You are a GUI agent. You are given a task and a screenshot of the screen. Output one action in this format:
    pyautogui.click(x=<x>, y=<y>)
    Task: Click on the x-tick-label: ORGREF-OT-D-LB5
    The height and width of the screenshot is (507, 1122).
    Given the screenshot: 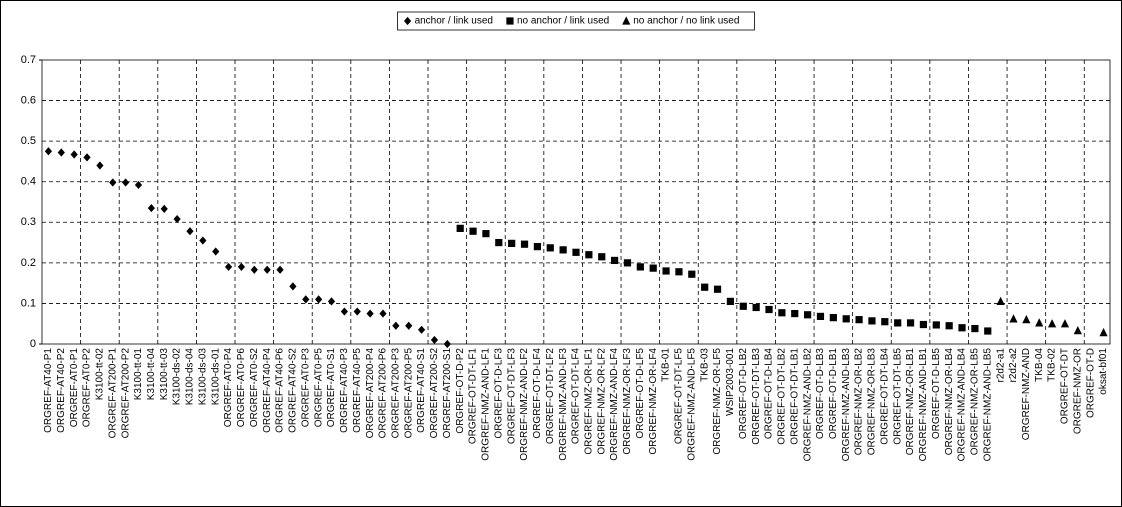 What is the action you would take?
    pyautogui.click(x=936, y=394)
    